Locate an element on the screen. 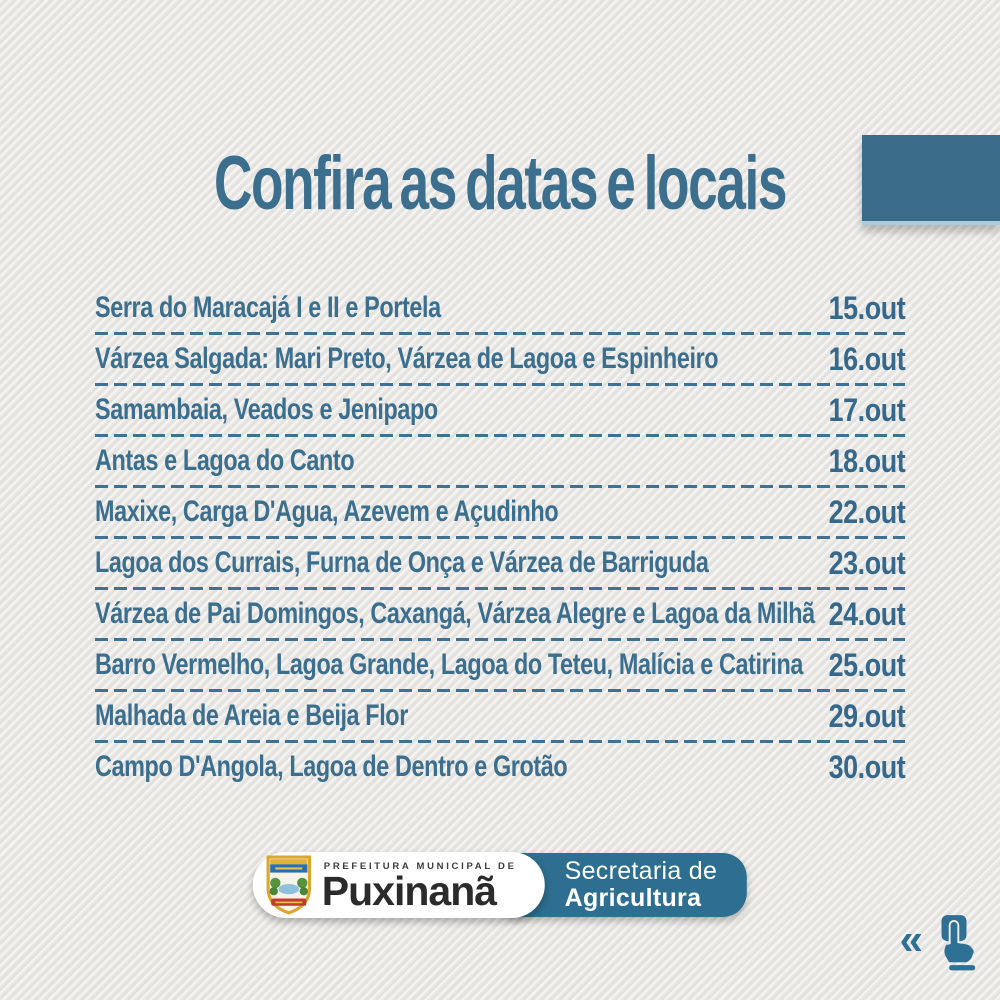  prefeitura-small-label: PREFEITURA MUNICIPAL DE is located at coordinates (420, 867).